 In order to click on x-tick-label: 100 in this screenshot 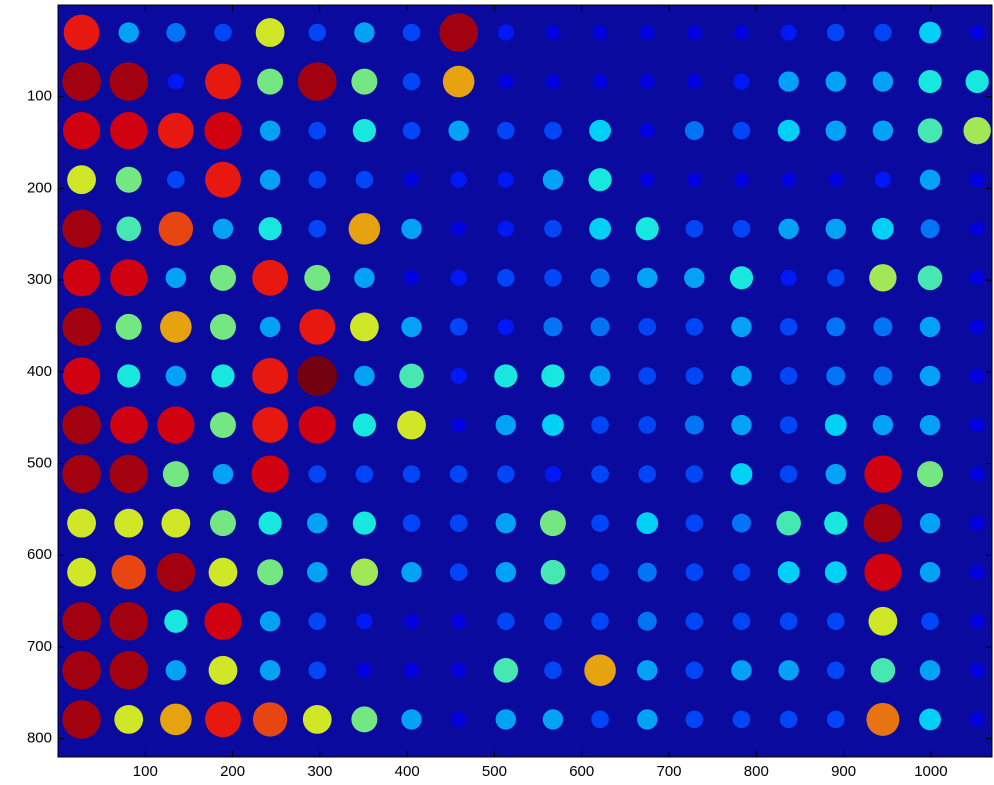, I will do `click(145, 771)`.